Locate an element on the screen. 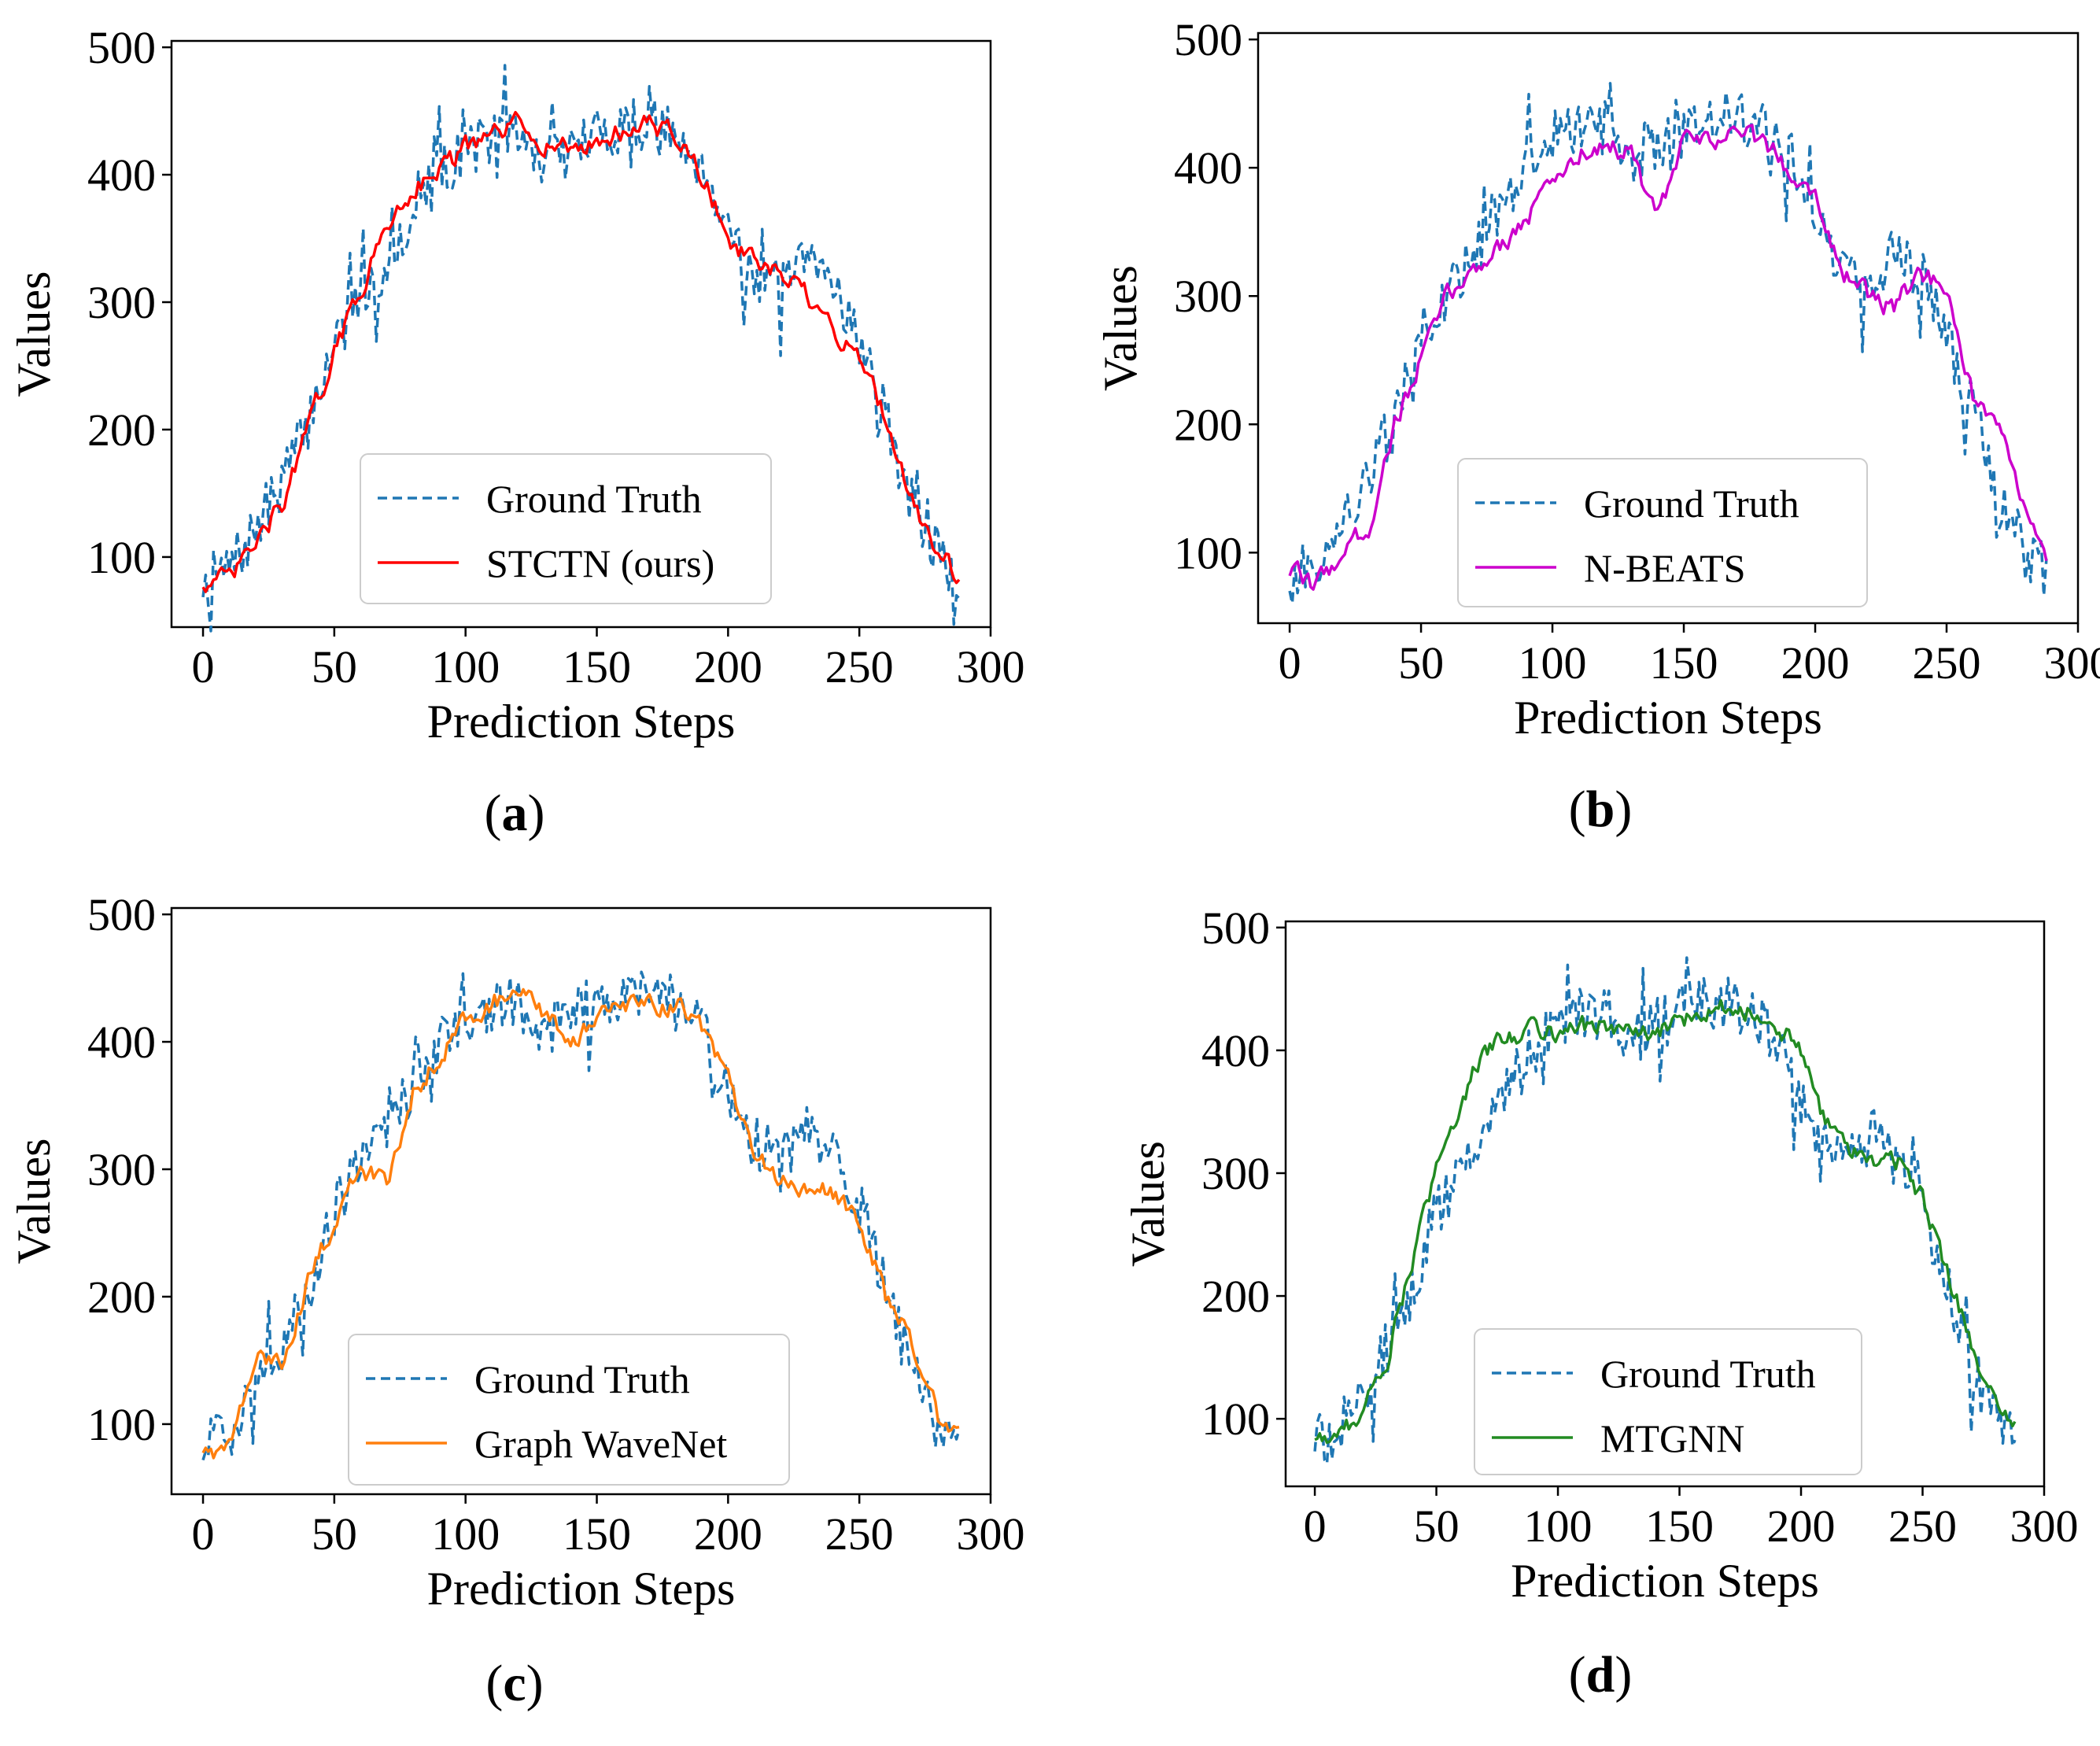 This screenshot has height=1746, width=2100. legend-label: STCTN (ours) is located at coordinates (600, 563).